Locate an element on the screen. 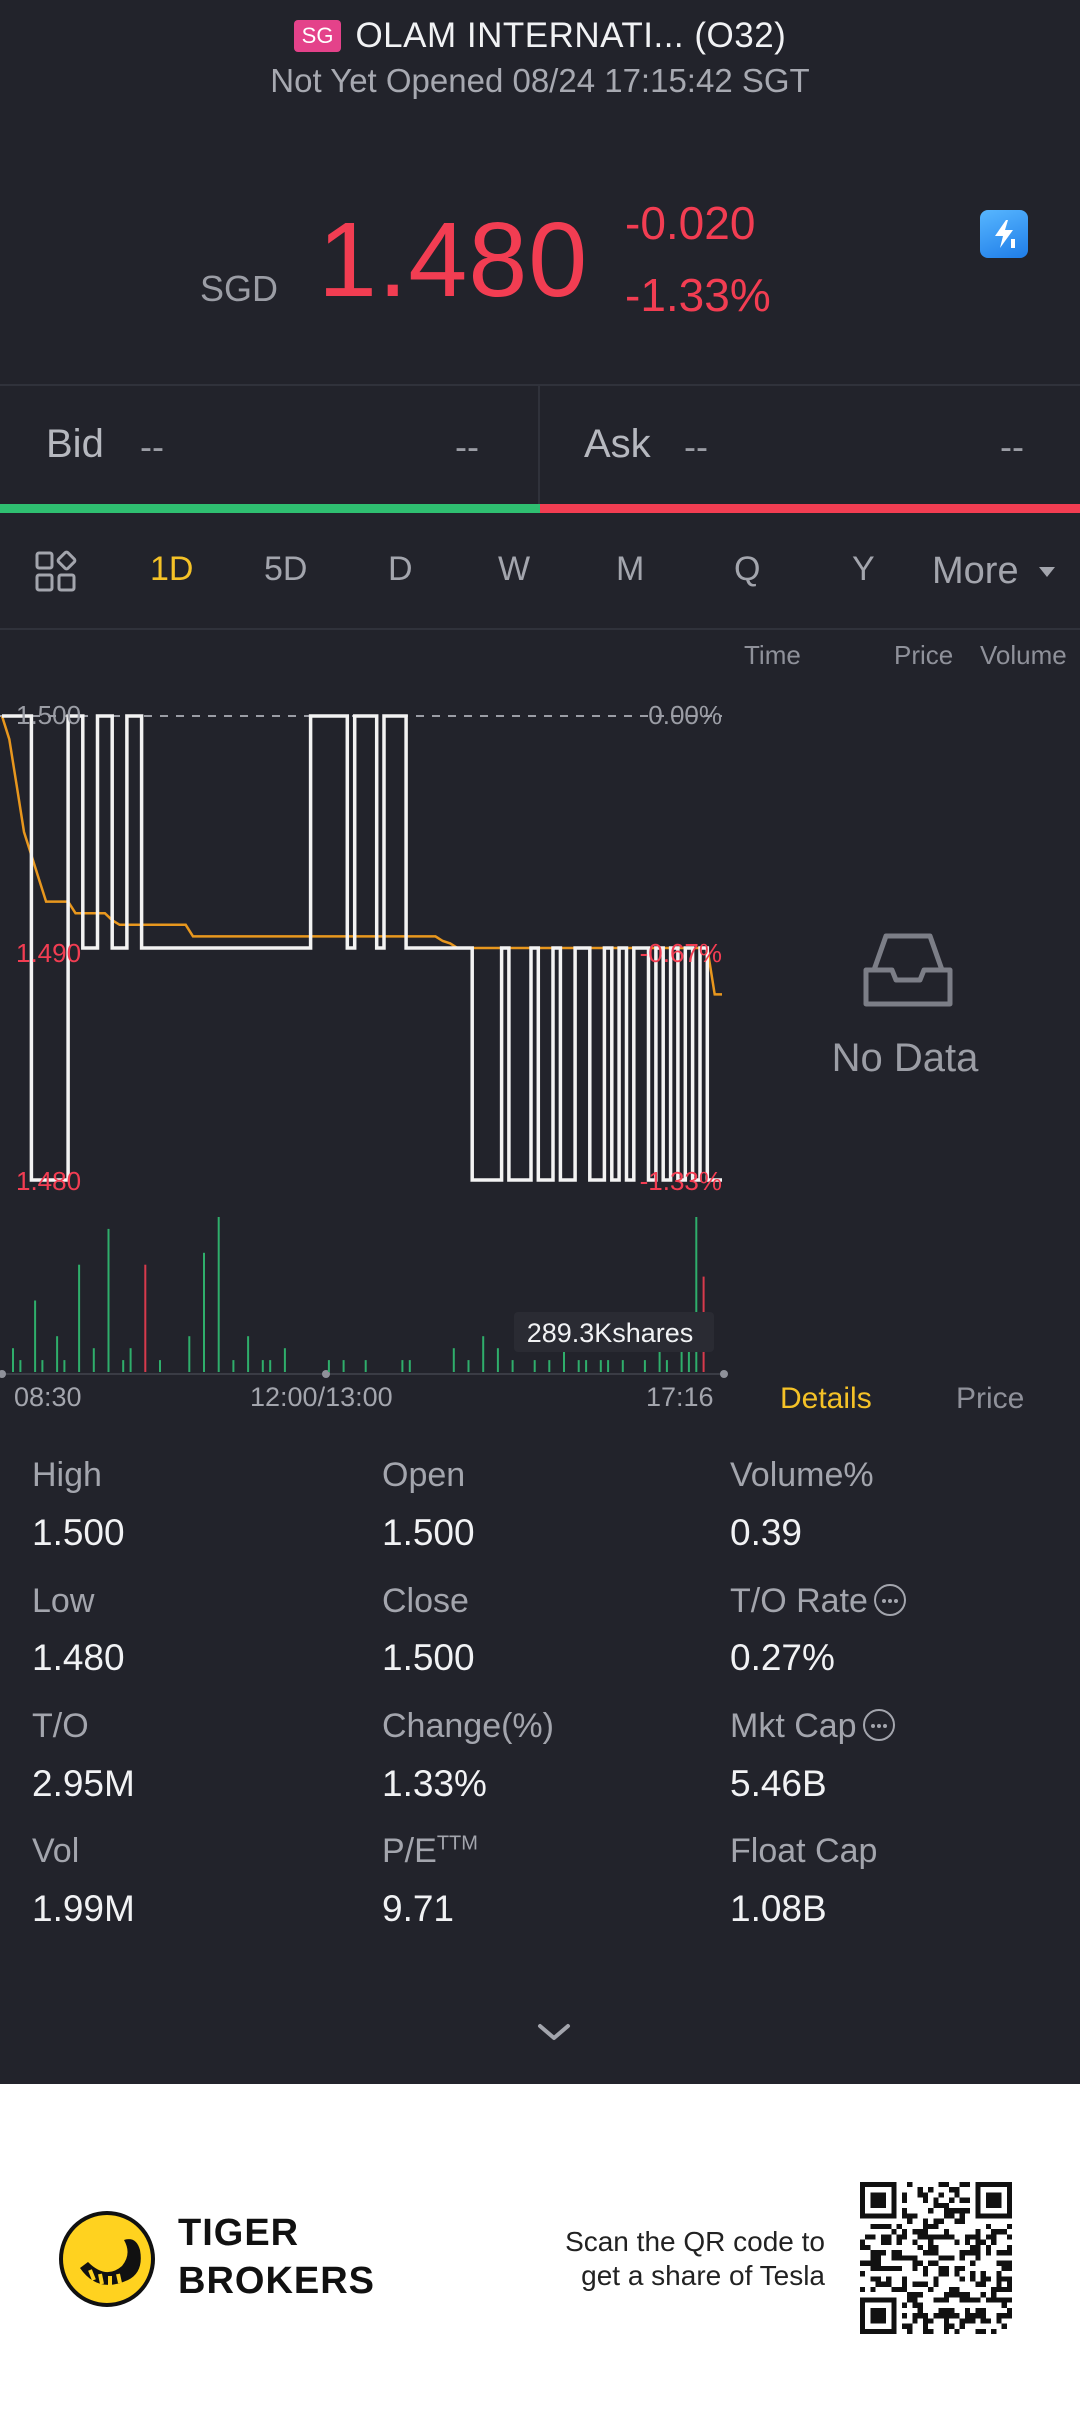 The image size is (1080, 2429). x-tick-now: 17:16 is located at coordinates (680, 1397).